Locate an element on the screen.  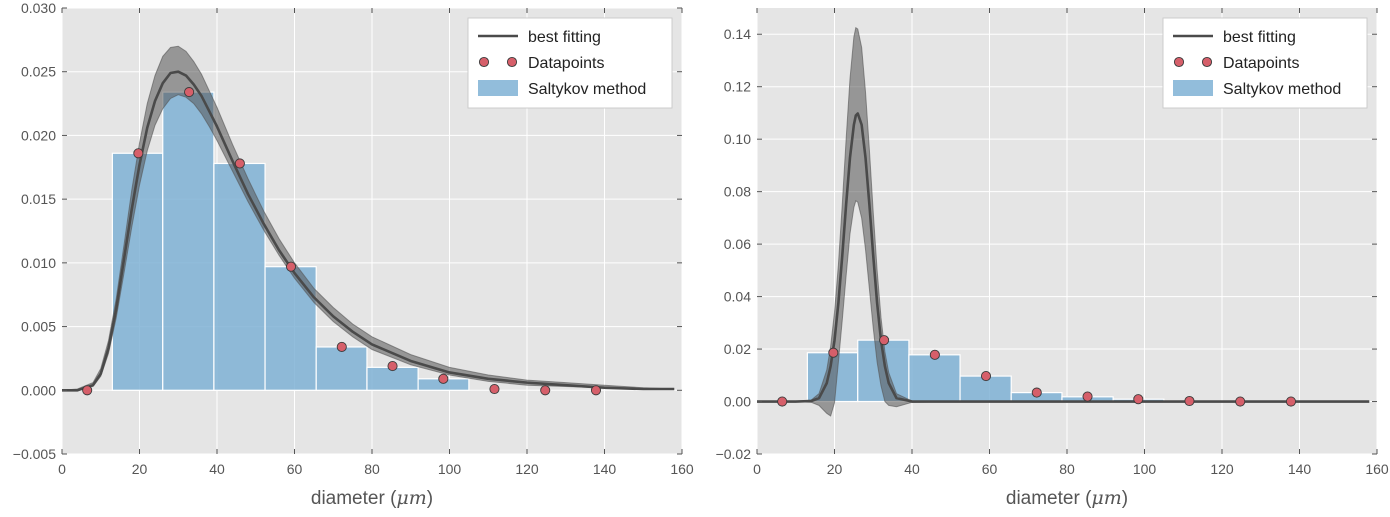
y-tick-label: 0.005 is located at coordinates (38, 327).